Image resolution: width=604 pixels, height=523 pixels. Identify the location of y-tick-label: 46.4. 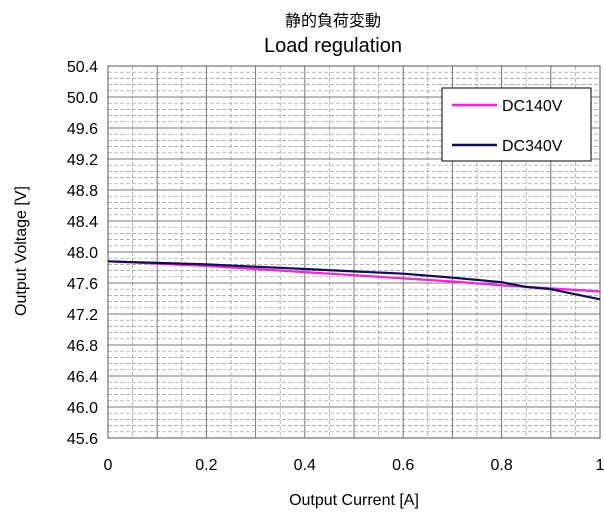
(82, 377).